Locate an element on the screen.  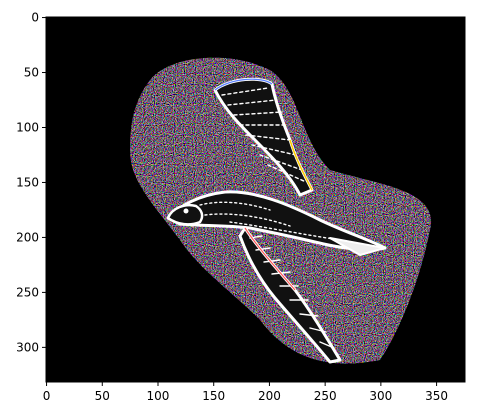
y-tick-label: 100 is located at coordinates (27, 127).